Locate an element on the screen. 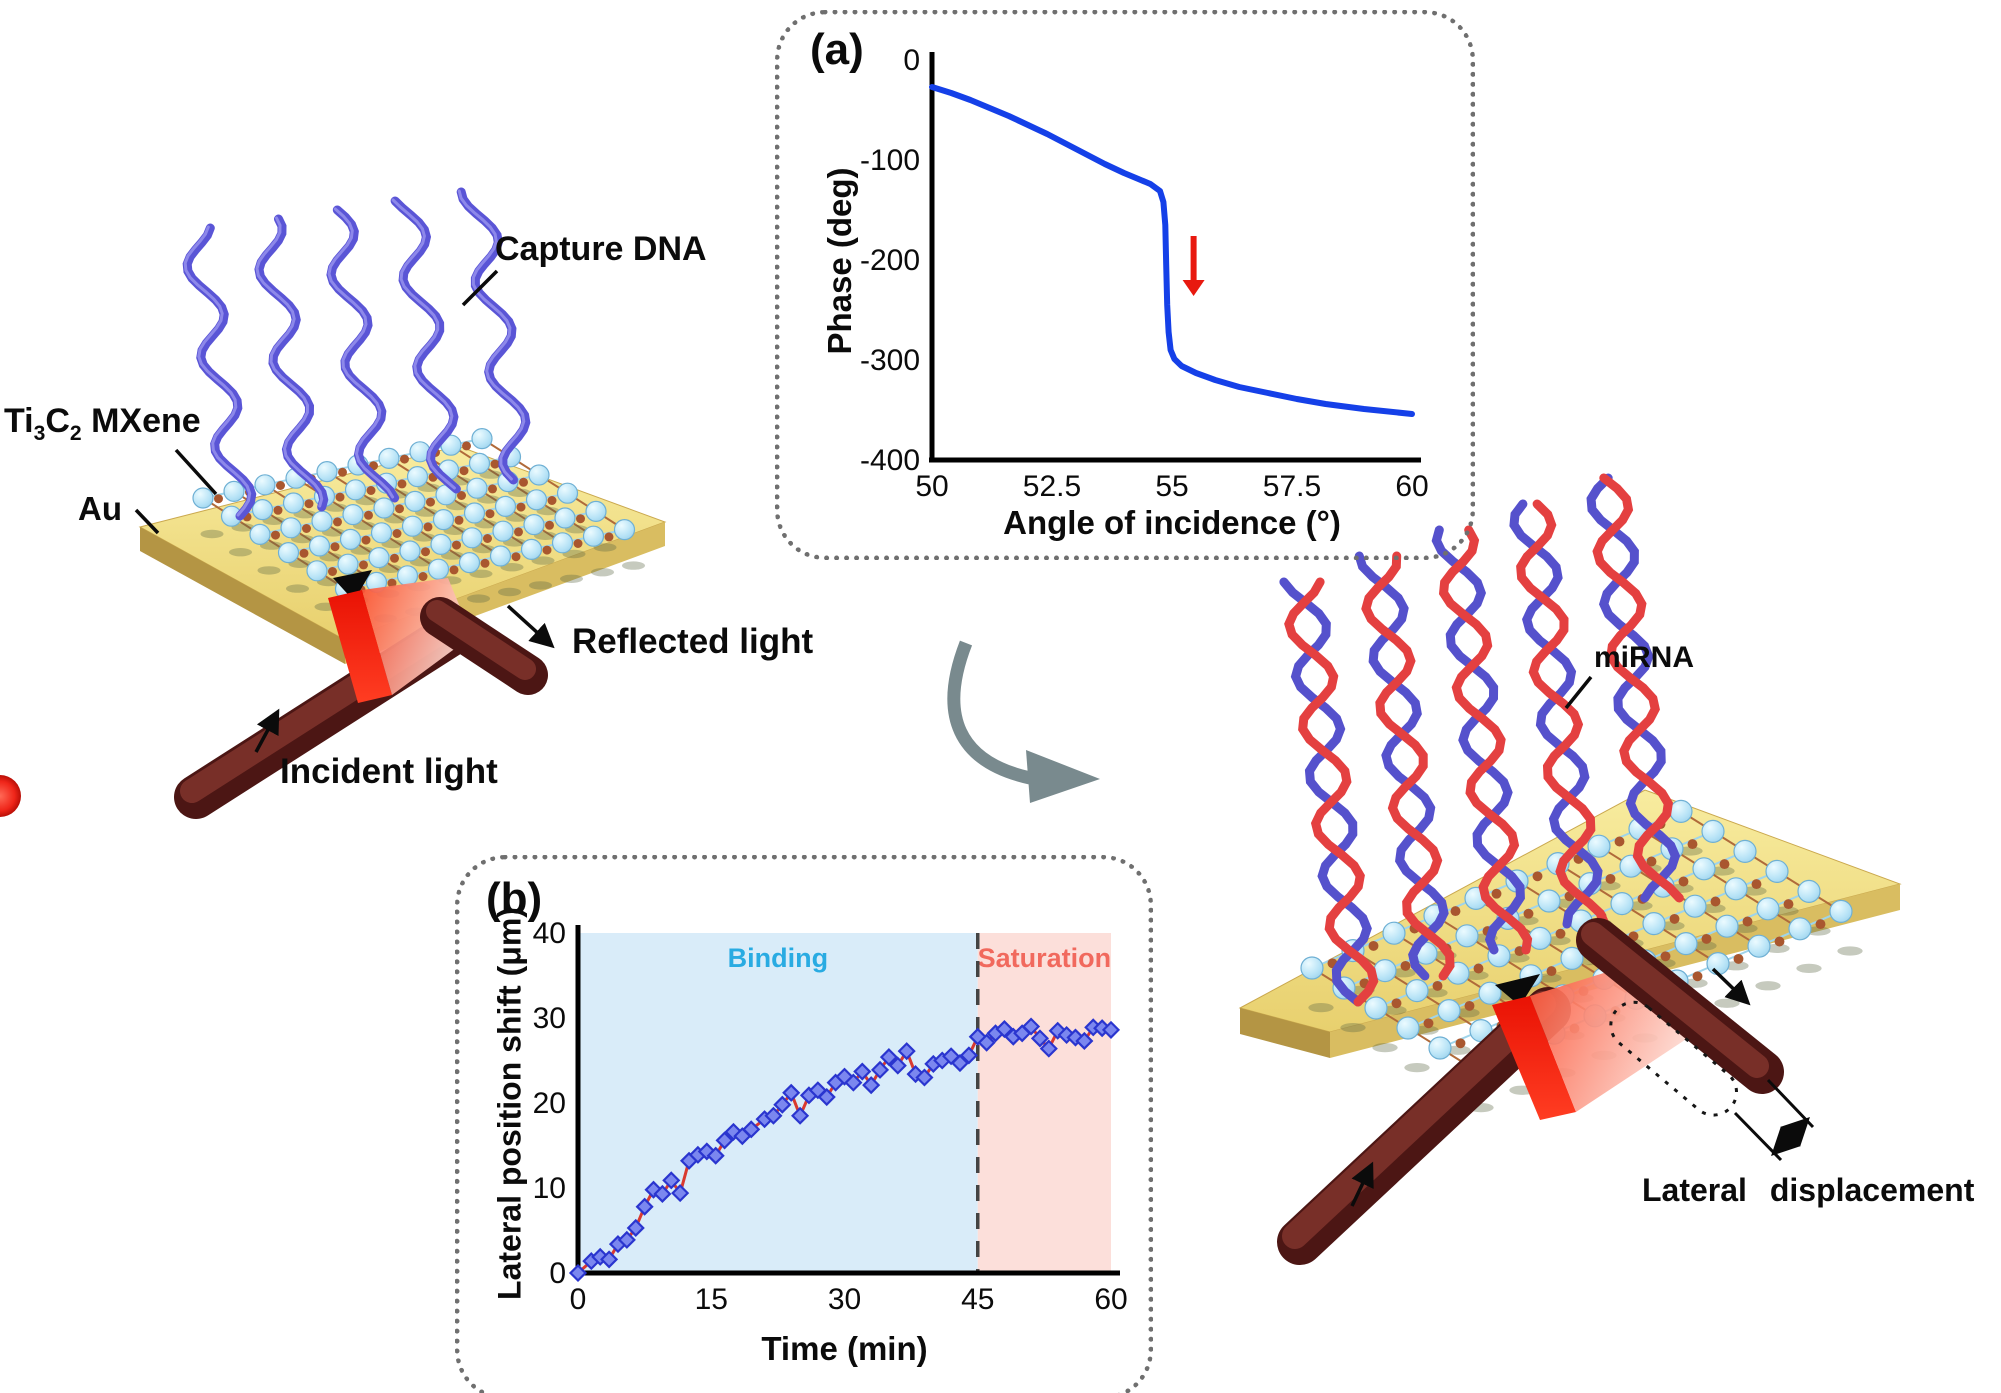  y-tick-label: 10 is located at coordinates (549, 1188).